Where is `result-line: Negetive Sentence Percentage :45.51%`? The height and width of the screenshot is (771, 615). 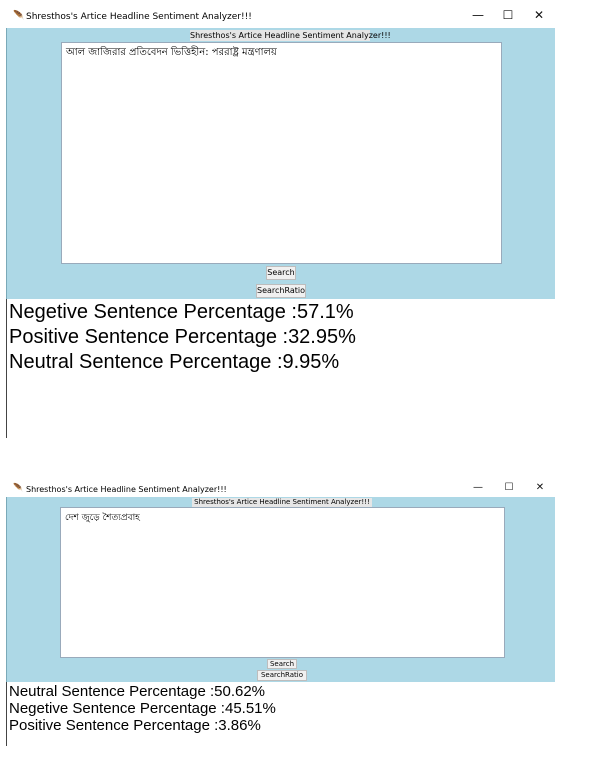 result-line: Negetive Sentence Percentage :45.51% is located at coordinates (142, 708).